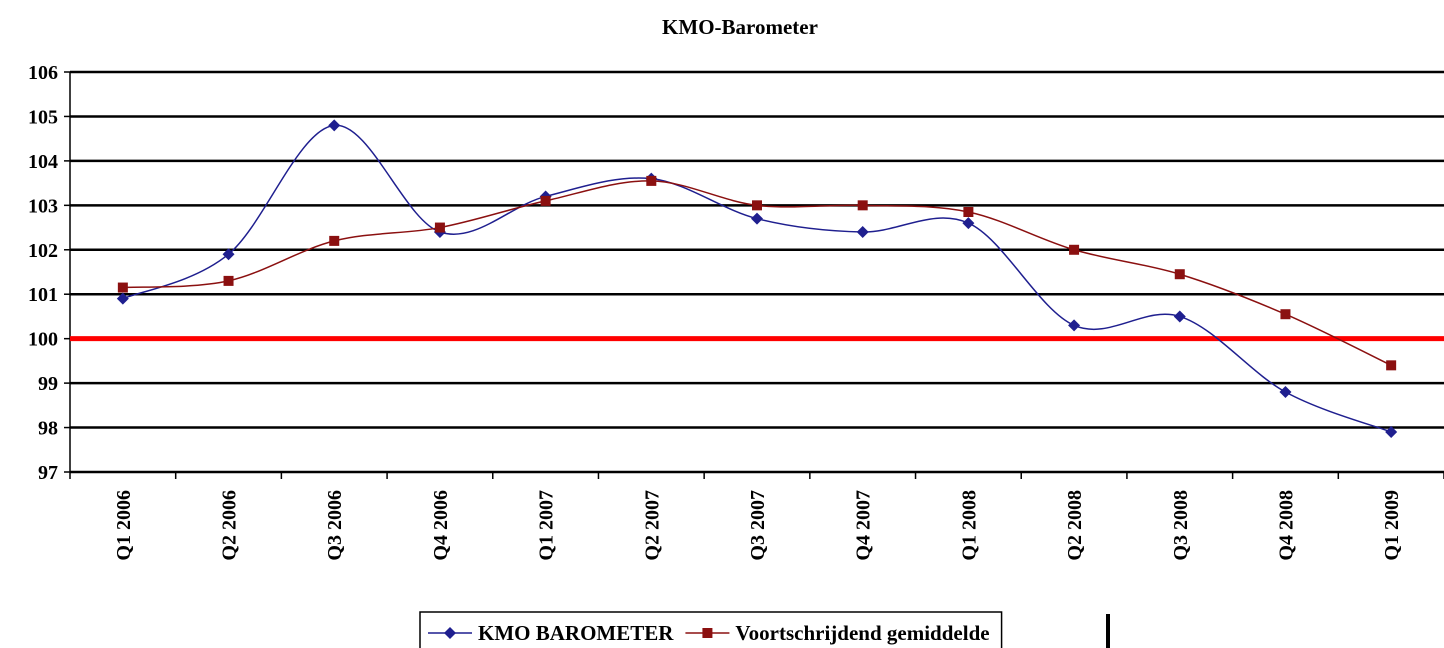 Image resolution: width=1444 pixels, height=648 pixels. I want to click on legend: KMO BAROMETER Voortschrijdend gemiddelde, so click(764, 629).